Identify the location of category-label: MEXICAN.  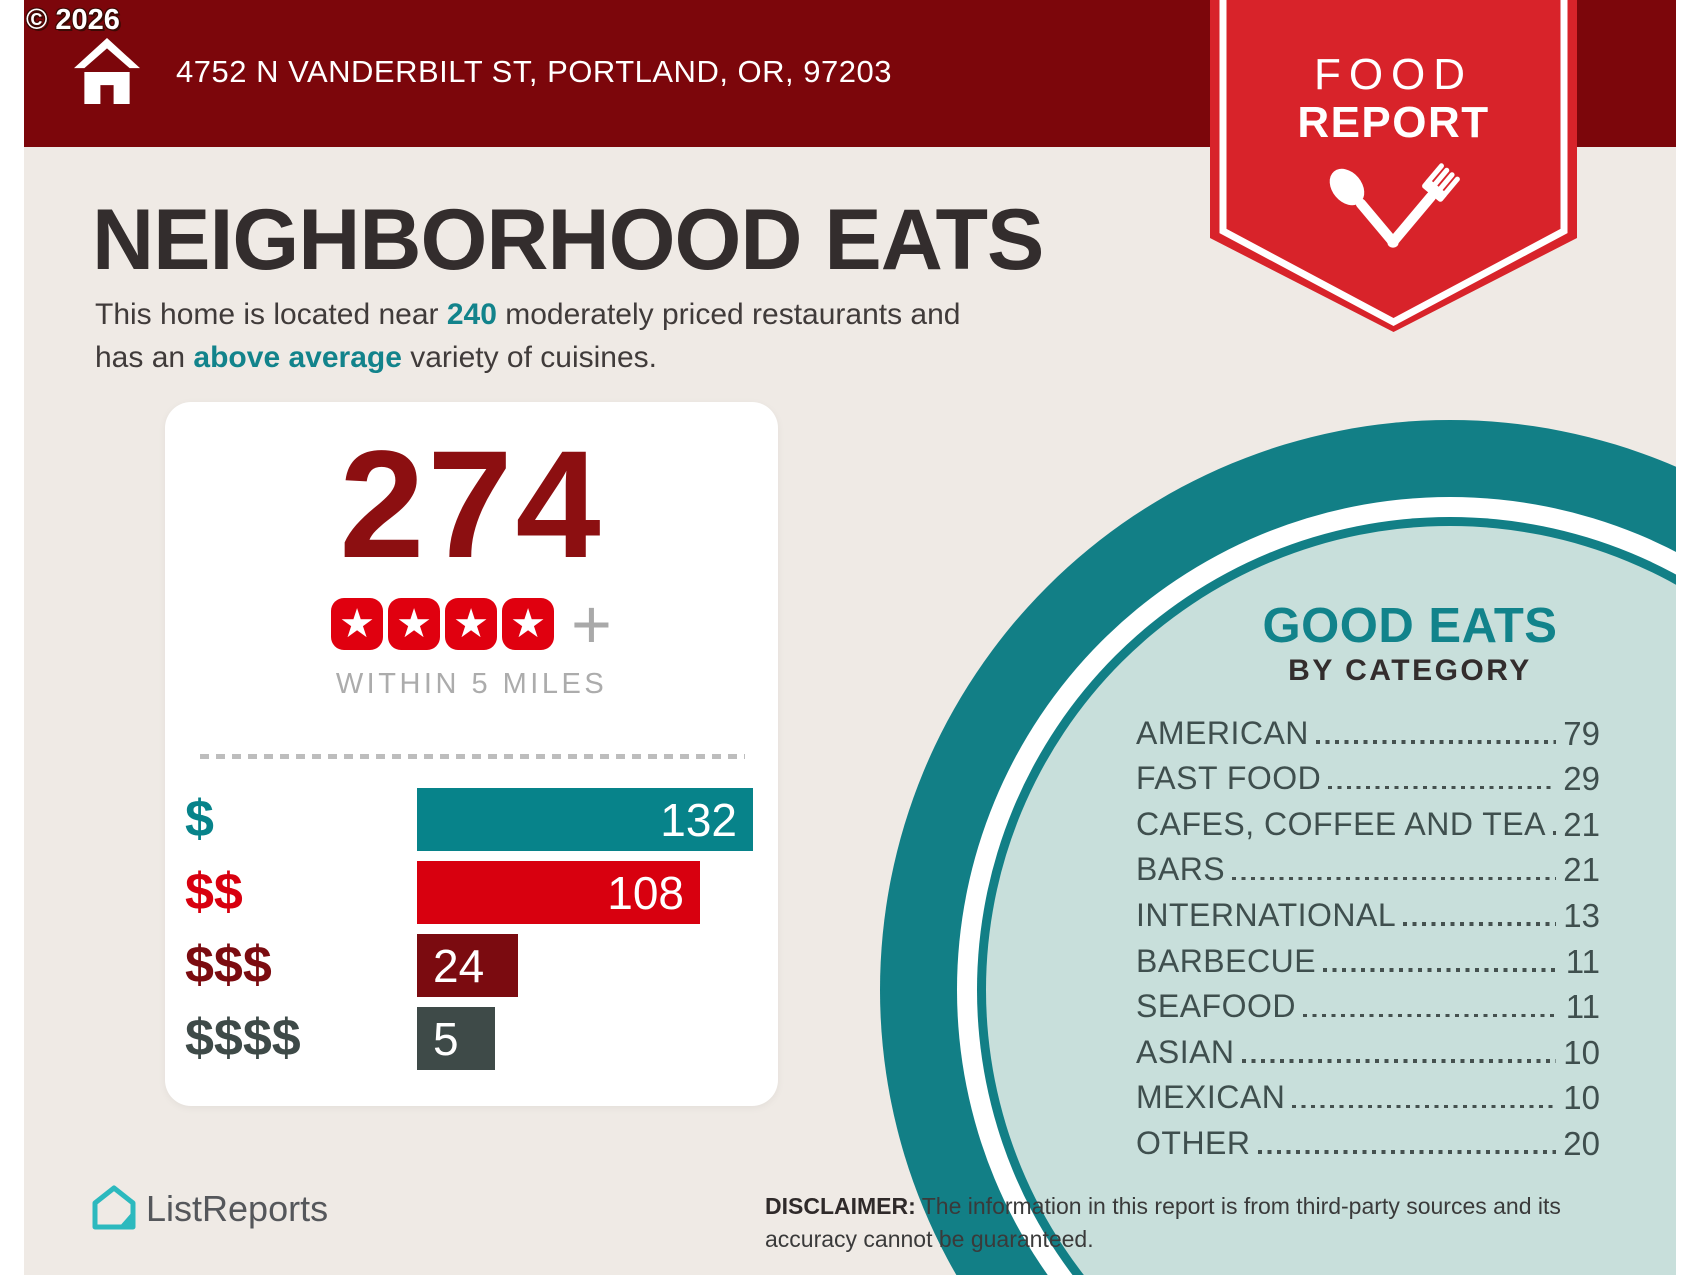
(1211, 1097).